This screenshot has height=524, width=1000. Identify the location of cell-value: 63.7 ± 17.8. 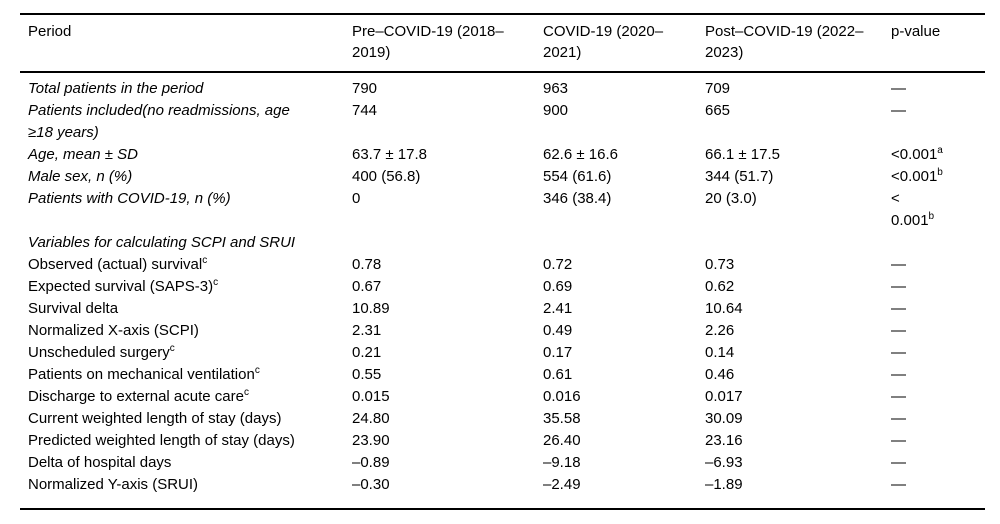
(389, 154).